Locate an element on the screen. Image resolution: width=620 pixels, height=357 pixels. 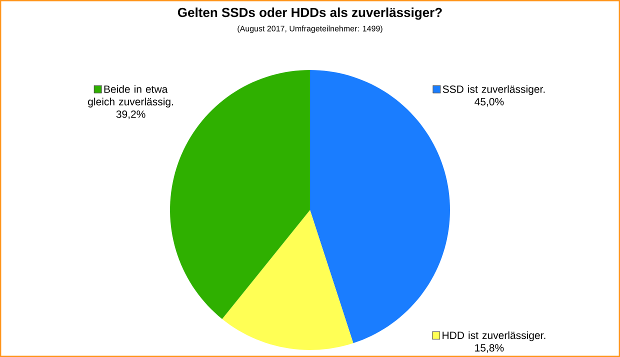
legend-label: Beide in etwa gleich zuverlässig. is located at coordinates (131, 96).